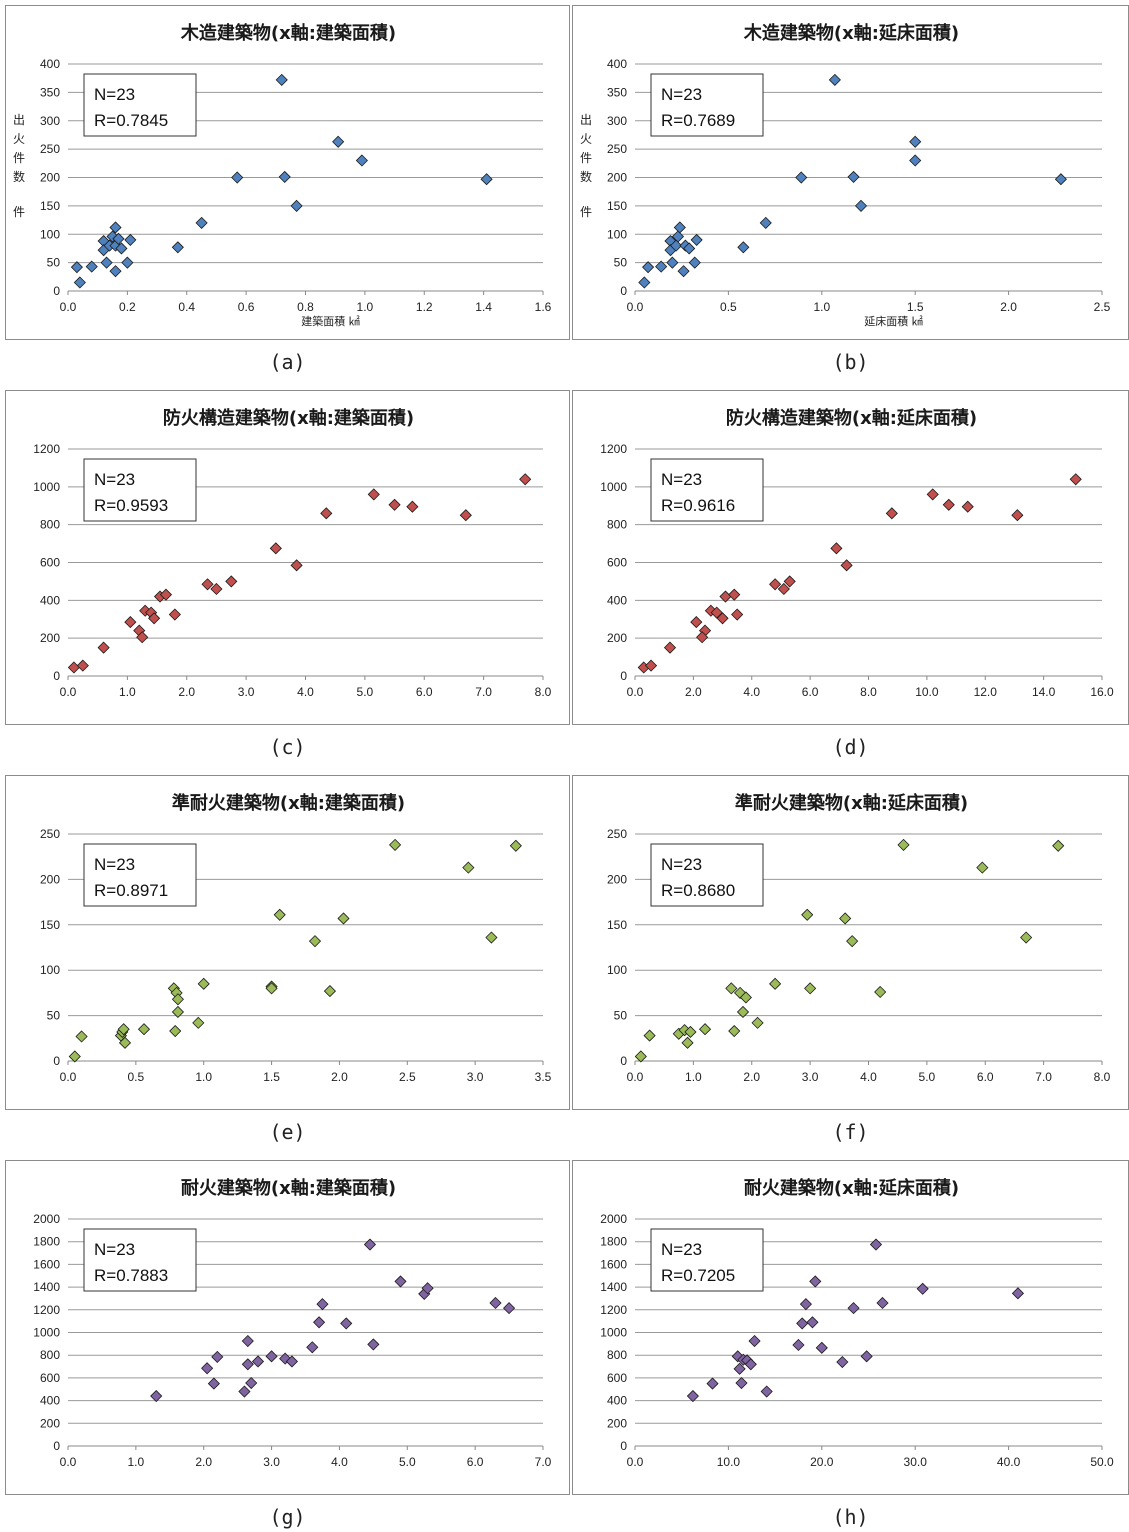 This screenshot has height=1532, width=1129. Describe the element at coordinates (543, 692) in the screenshot. I see `x-tick-label: 8.0` at that location.